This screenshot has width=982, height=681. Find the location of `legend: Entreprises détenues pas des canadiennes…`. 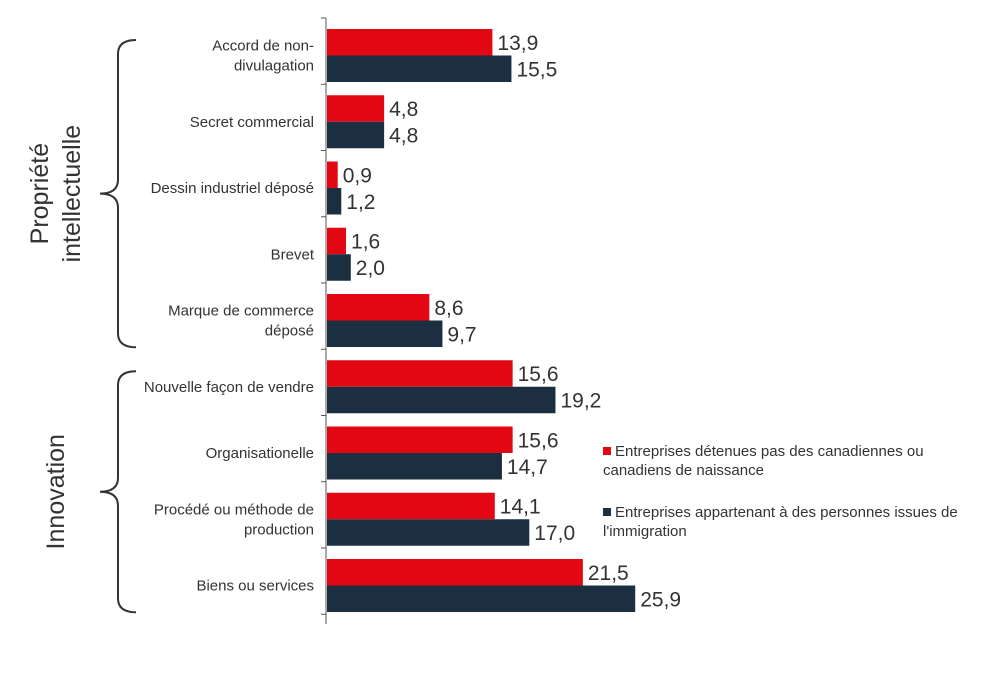

legend: Entreprises détenues pas des canadiennes… is located at coordinates (790, 461).